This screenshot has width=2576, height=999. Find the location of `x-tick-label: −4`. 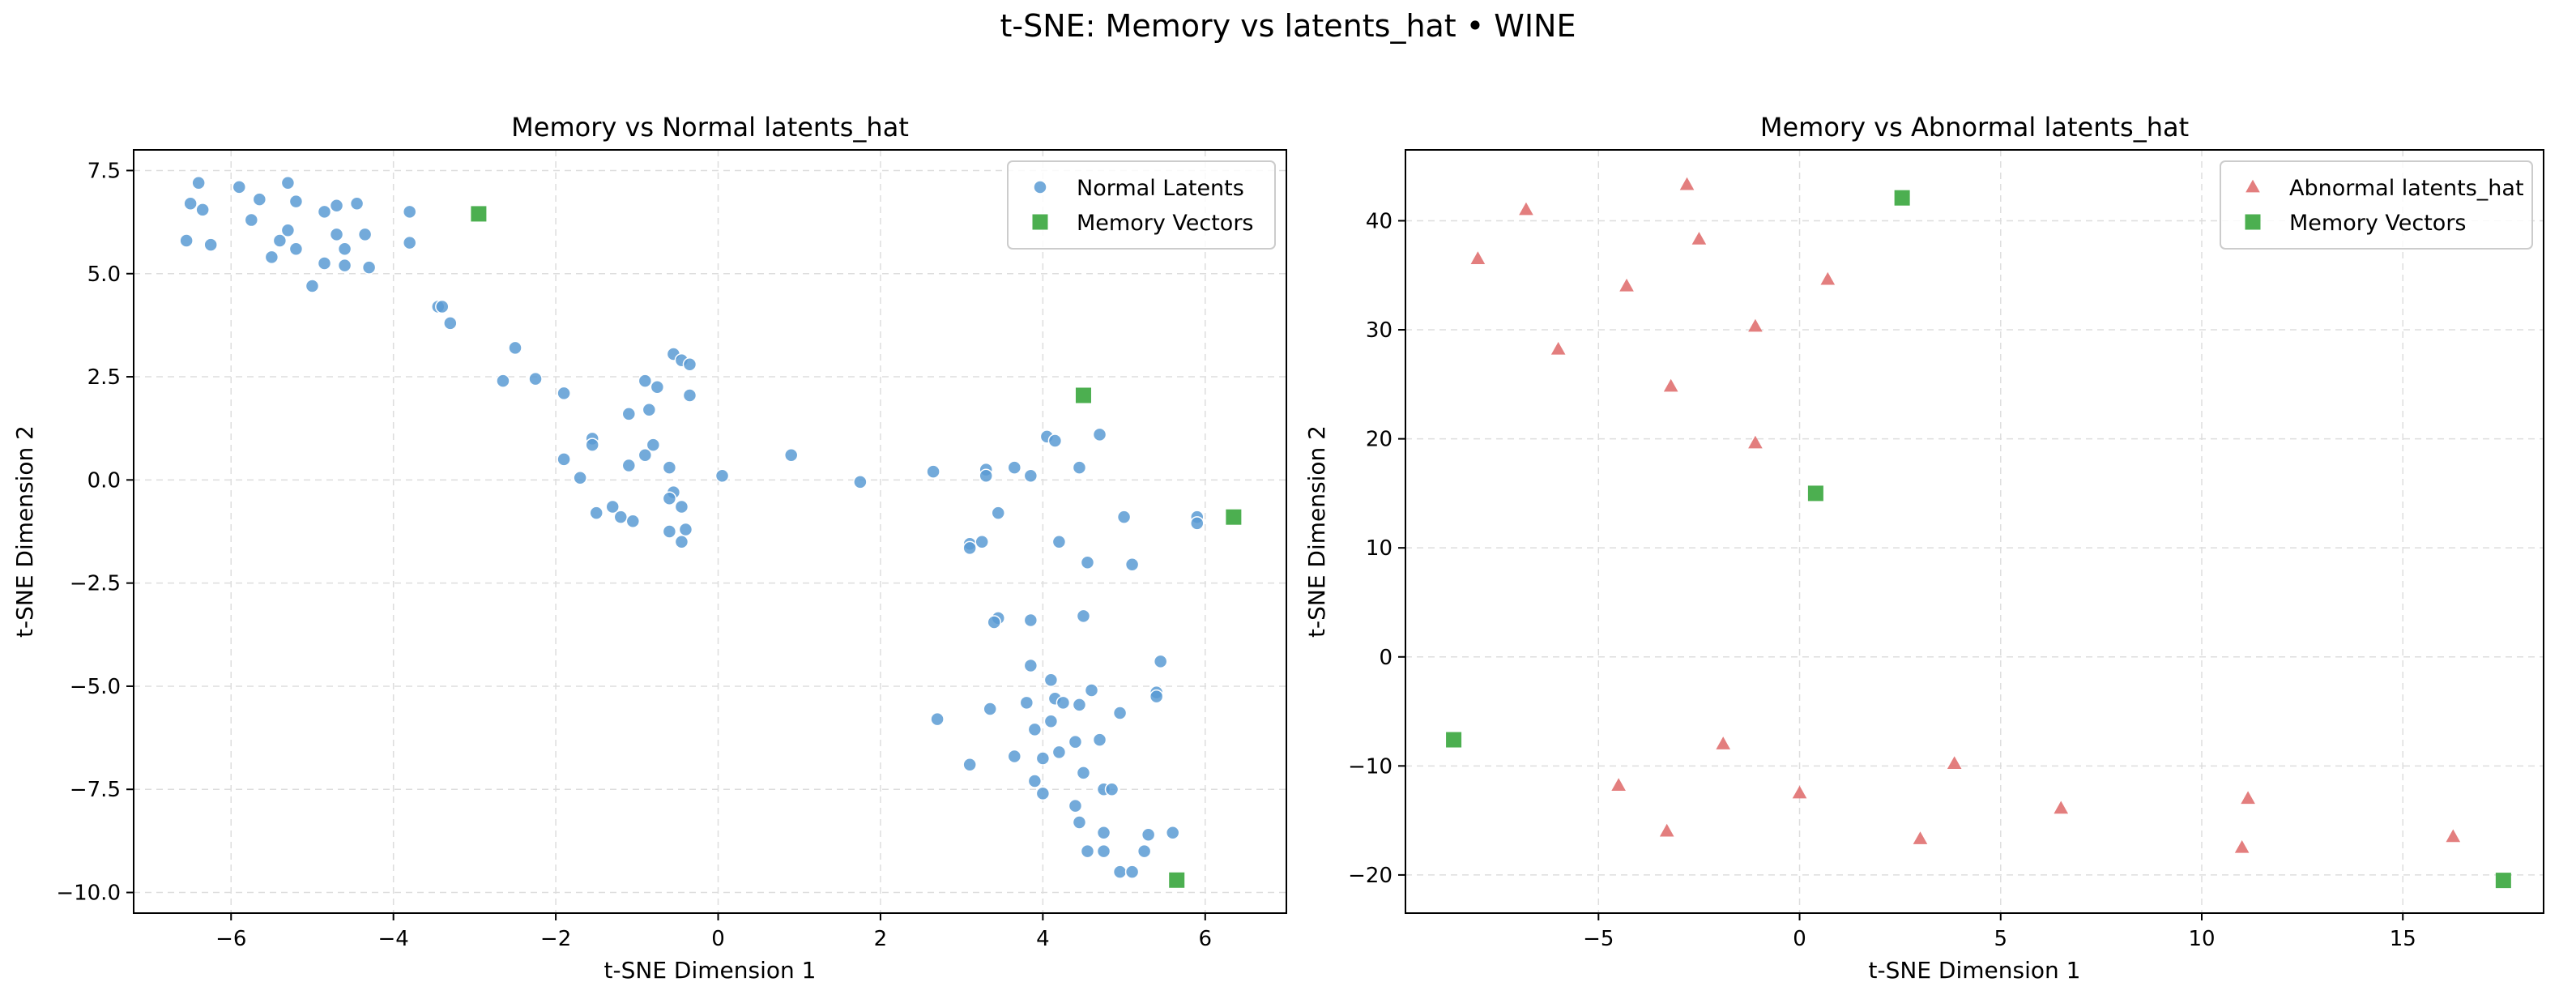

x-tick-label: −4 is located at coordinates (393, 939).